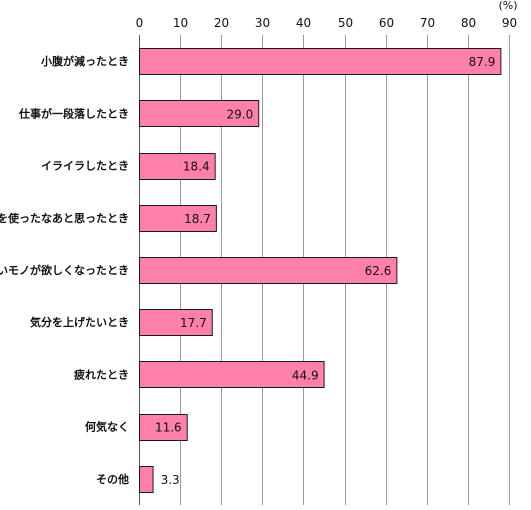 This screenshot has width=531, height=510. Describe the element at coordinates (193, 323) in the screenshot. I see `value-label-5: 17.7` at that location.